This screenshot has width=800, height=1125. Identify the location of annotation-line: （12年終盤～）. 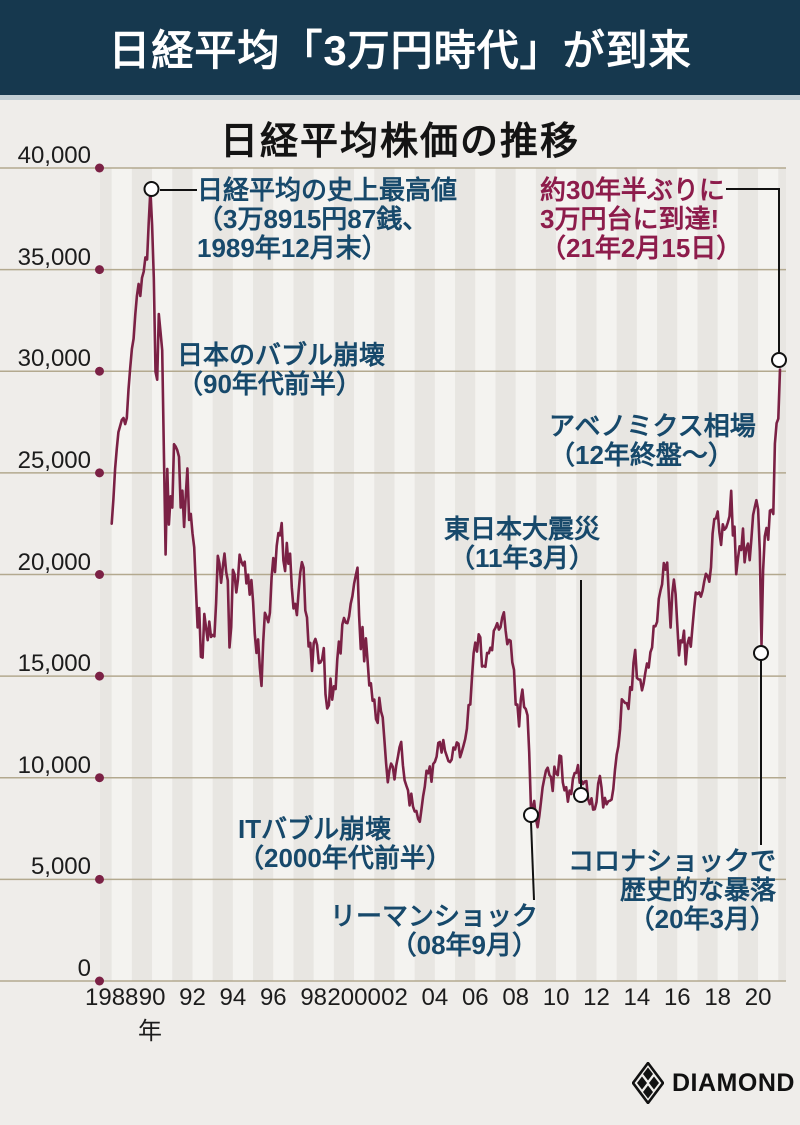
(641, 455).